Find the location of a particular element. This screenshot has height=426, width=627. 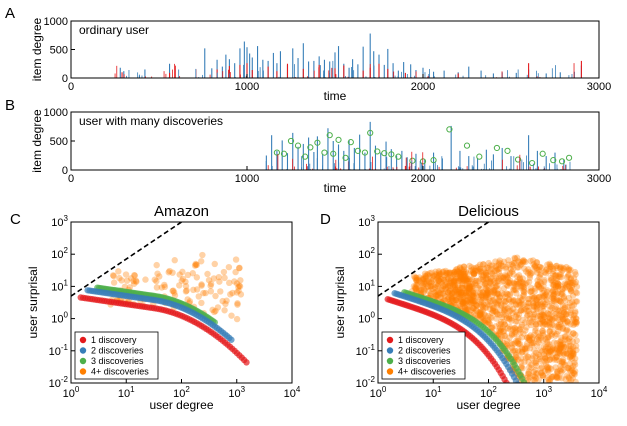

x-tick-label: 1000 is located at coordinates (247, 179).